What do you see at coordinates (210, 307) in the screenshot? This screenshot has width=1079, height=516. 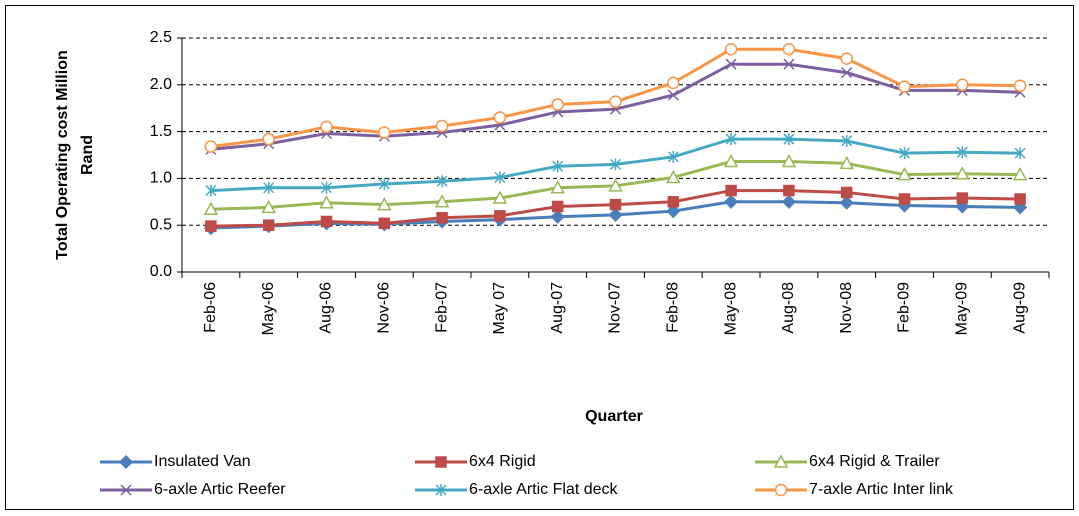 I see `x-tick-label: Feb-06` at bounding box center [210, 307].